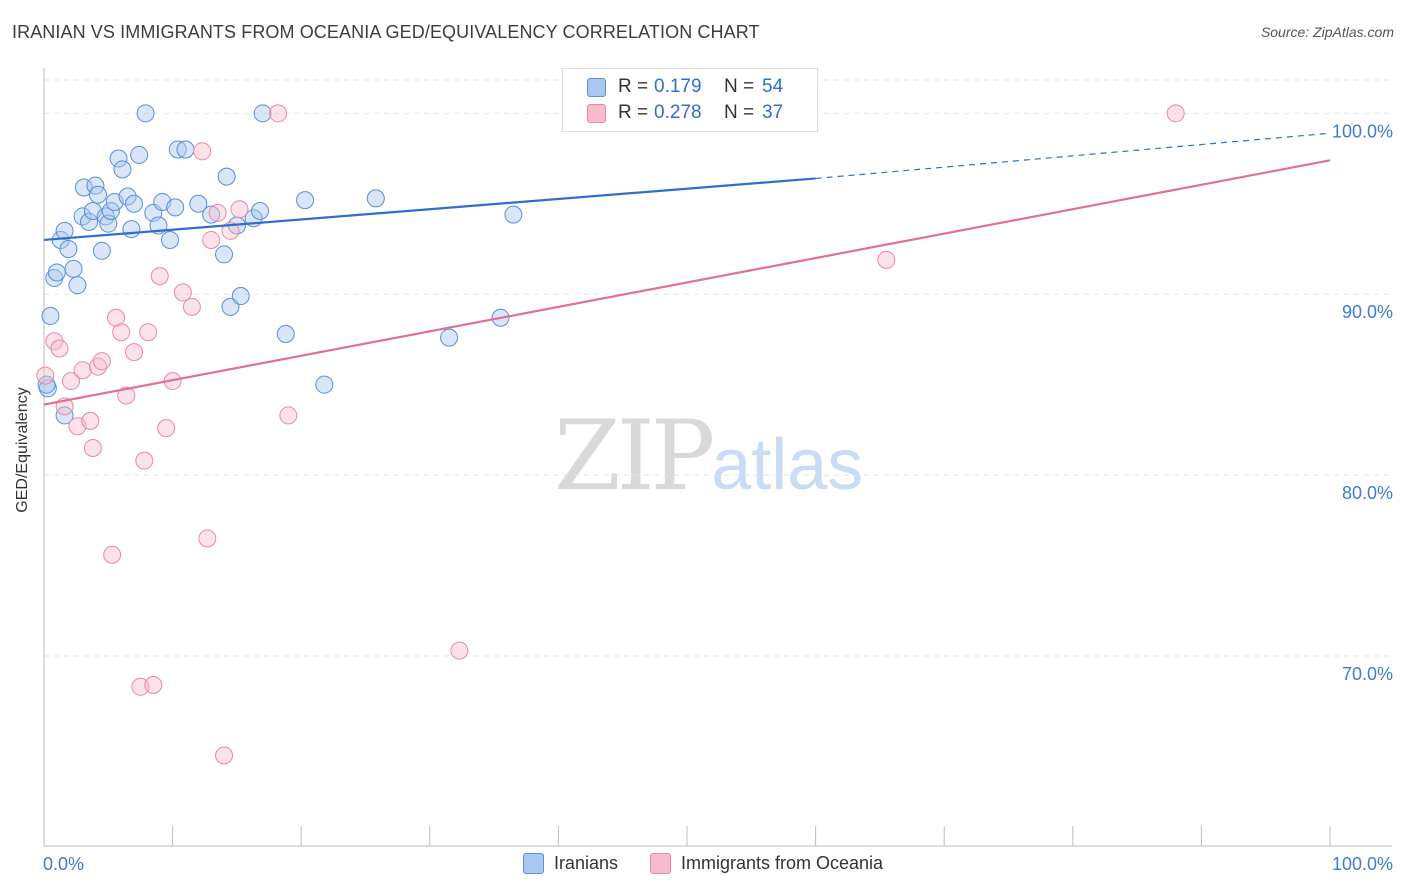  I want to click on legend-item-iranians: Iranians, so click(570, 863).